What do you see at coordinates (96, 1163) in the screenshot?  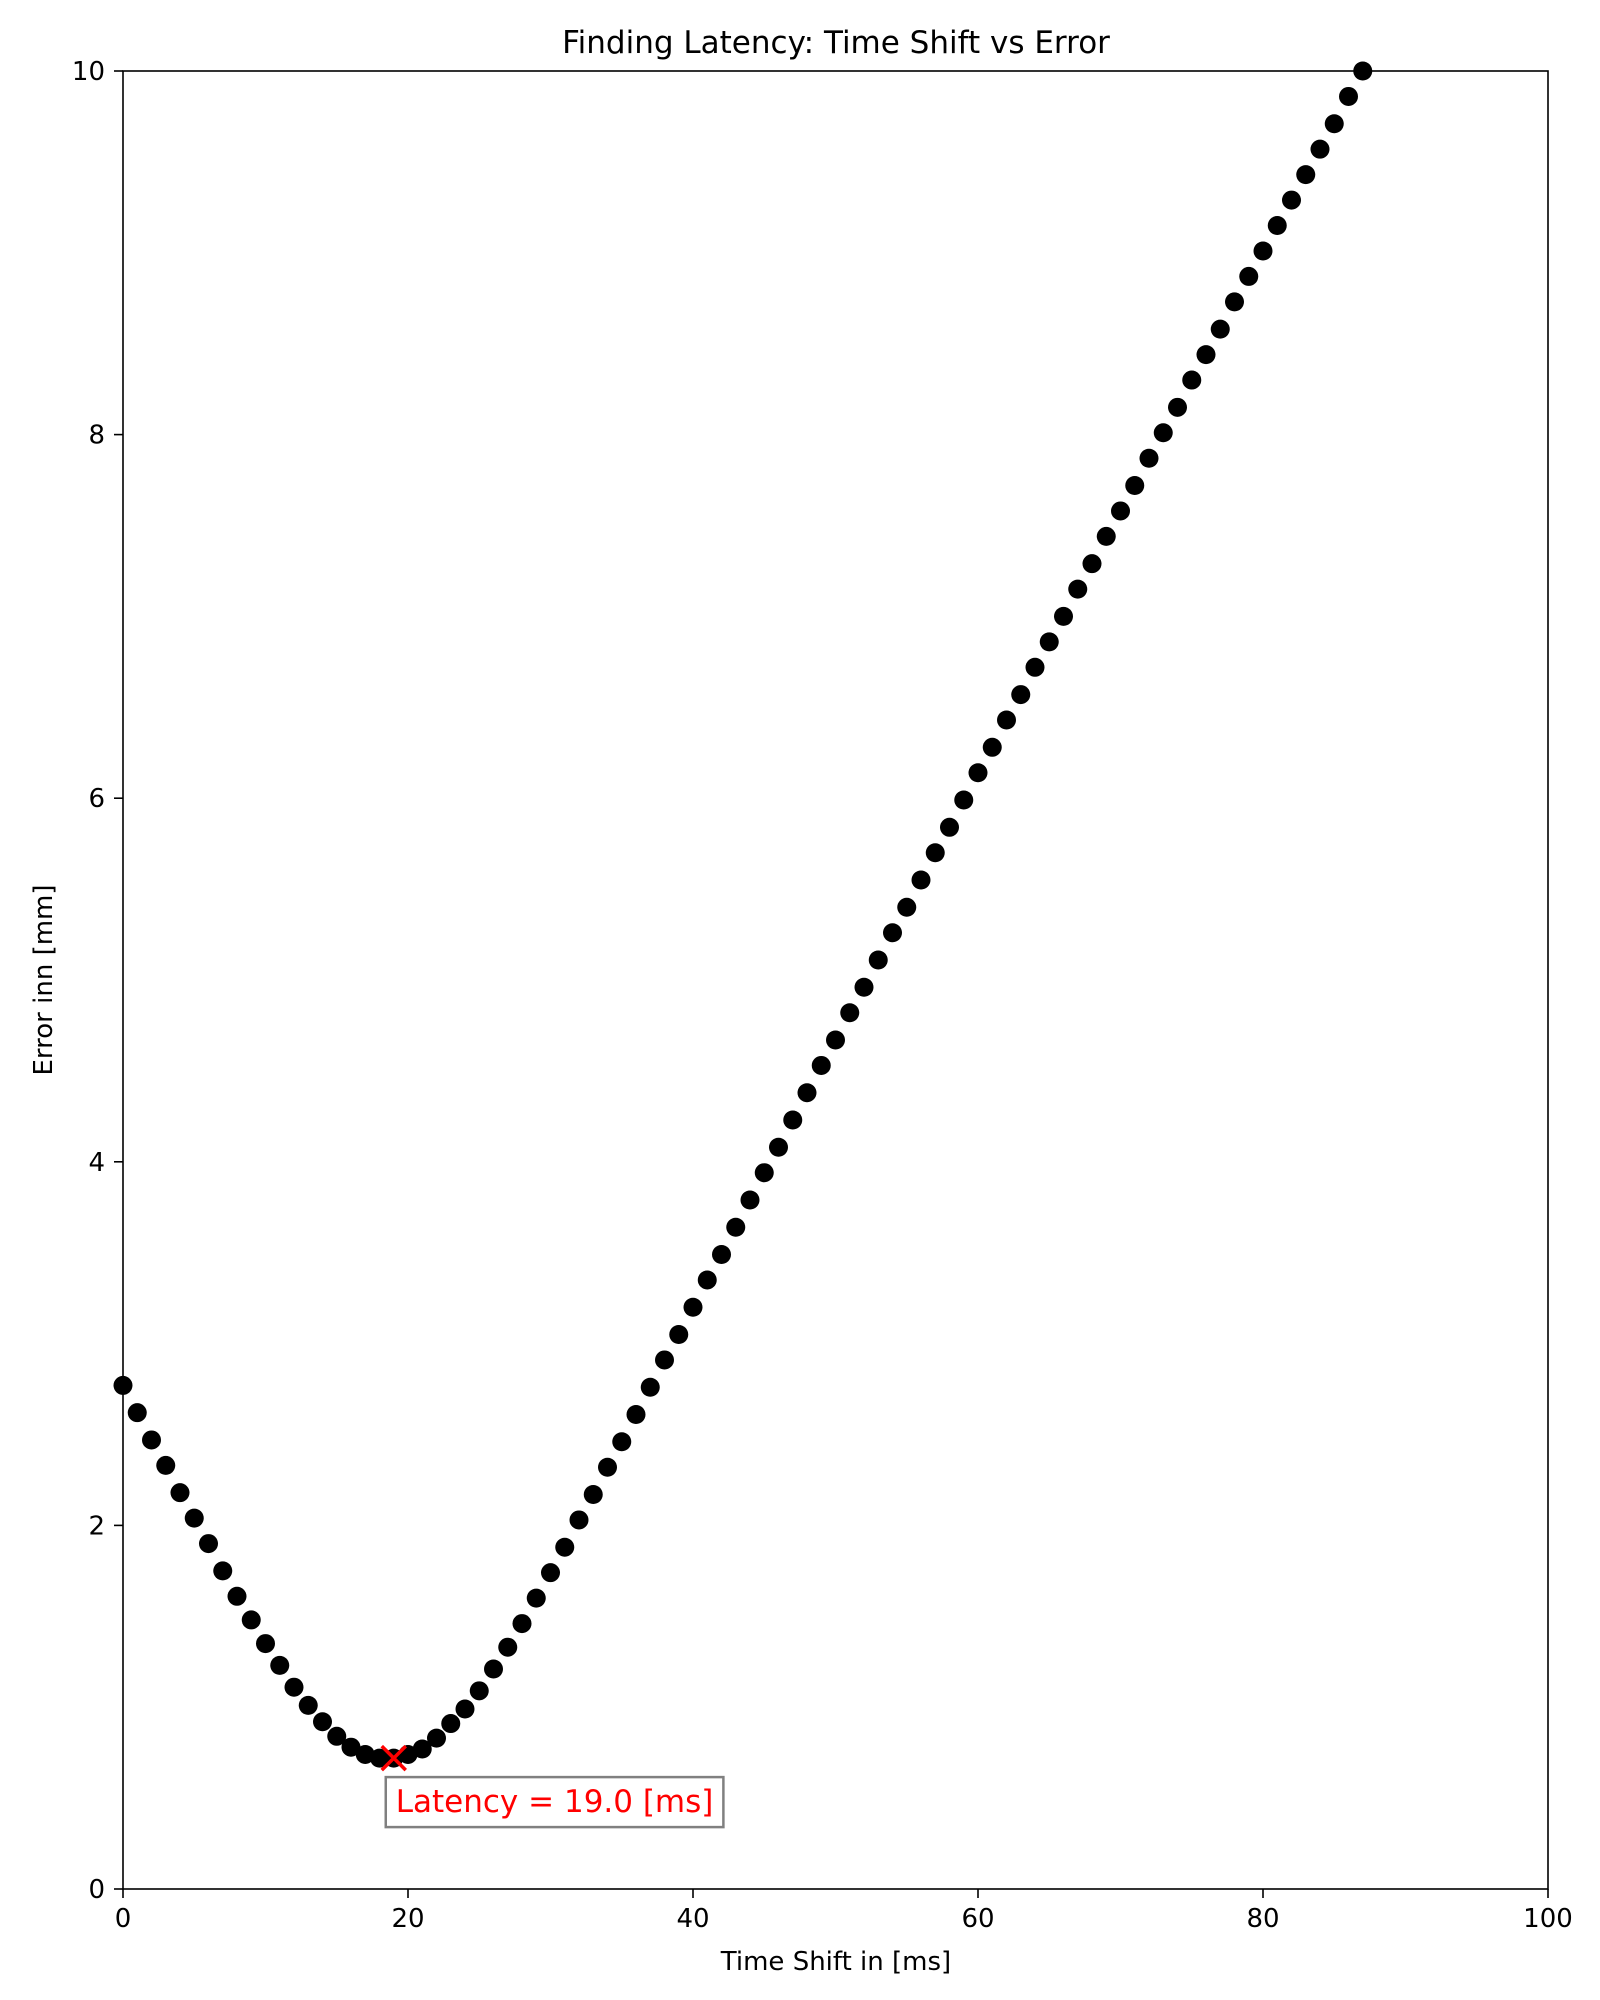 I see `y-tick-label: 4` at bounding box center [96, 1163].